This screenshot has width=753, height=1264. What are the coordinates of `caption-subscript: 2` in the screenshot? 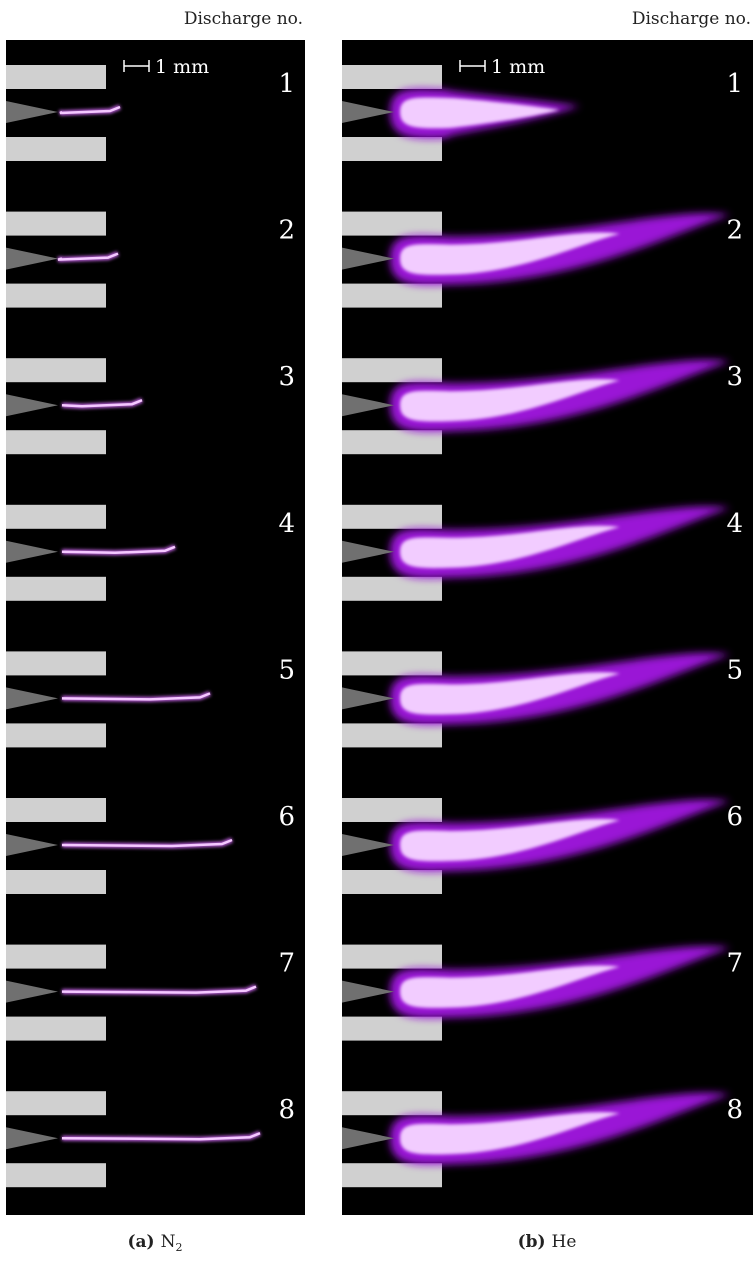 It's located at (178, 1247).